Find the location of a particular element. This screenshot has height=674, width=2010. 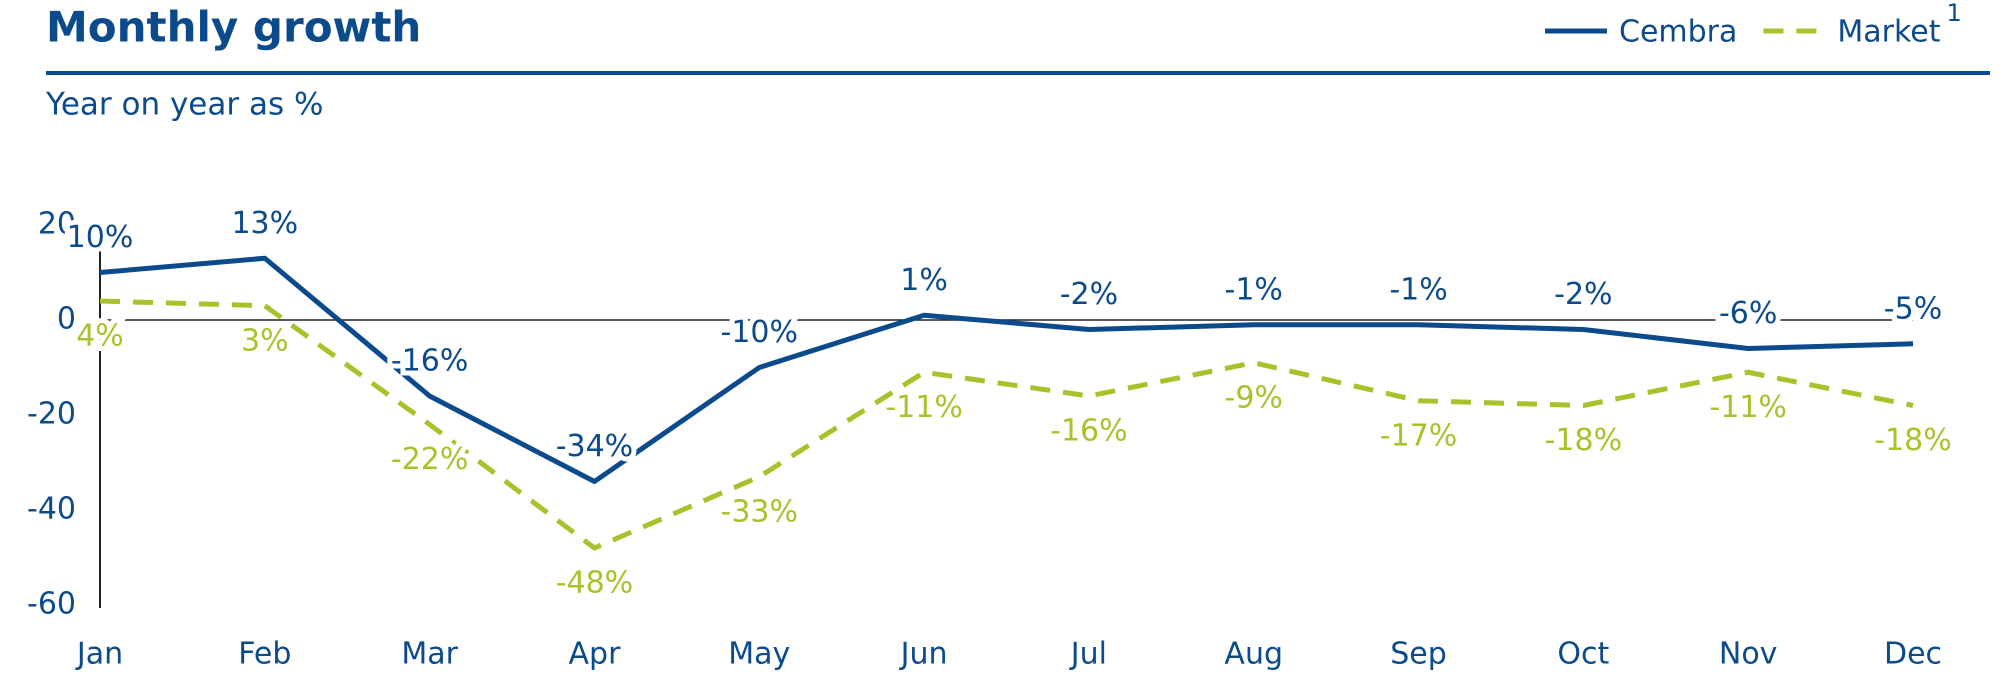

data-label: -34% is located at coordinates (595, 446).